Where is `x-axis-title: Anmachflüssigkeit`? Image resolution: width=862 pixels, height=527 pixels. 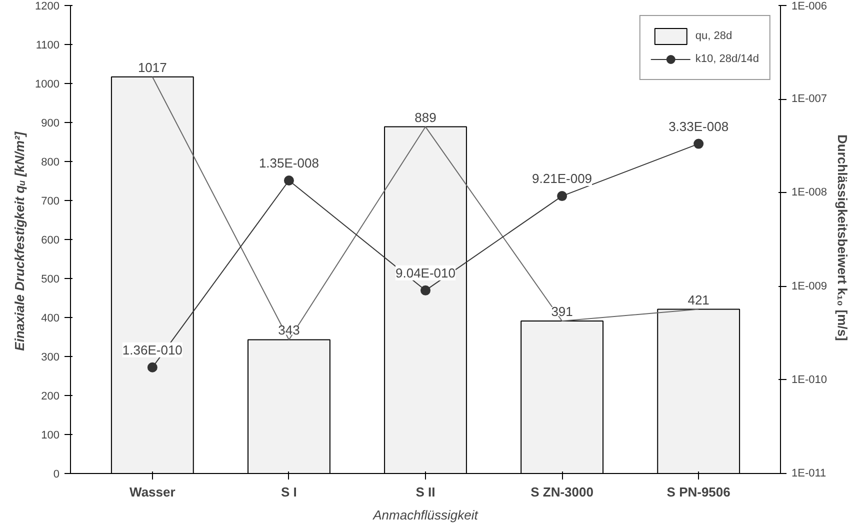
x-axis-title: Anmachflüssigkeit is located at coordinates (426, 515).